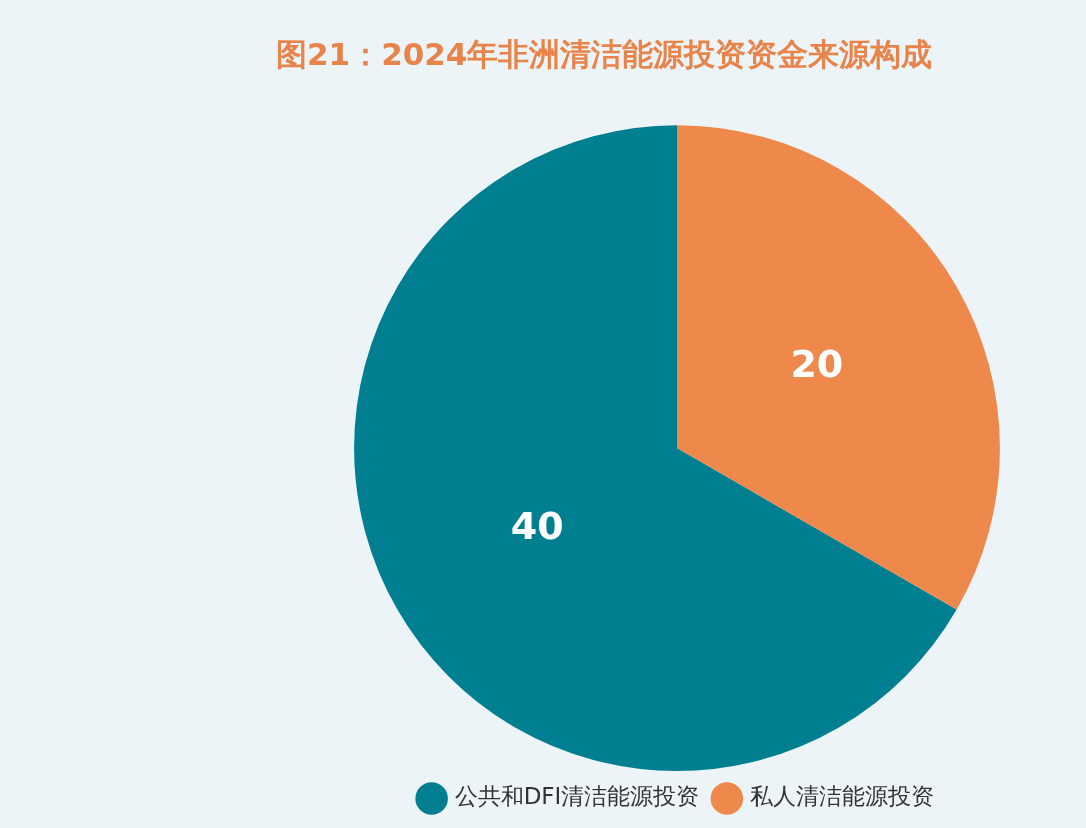  What do you see at coordinates (577, 796) in the screenshot?
I see `legend-label: 公共和DFI清洁能源投资` at bounding box center [577, 796].